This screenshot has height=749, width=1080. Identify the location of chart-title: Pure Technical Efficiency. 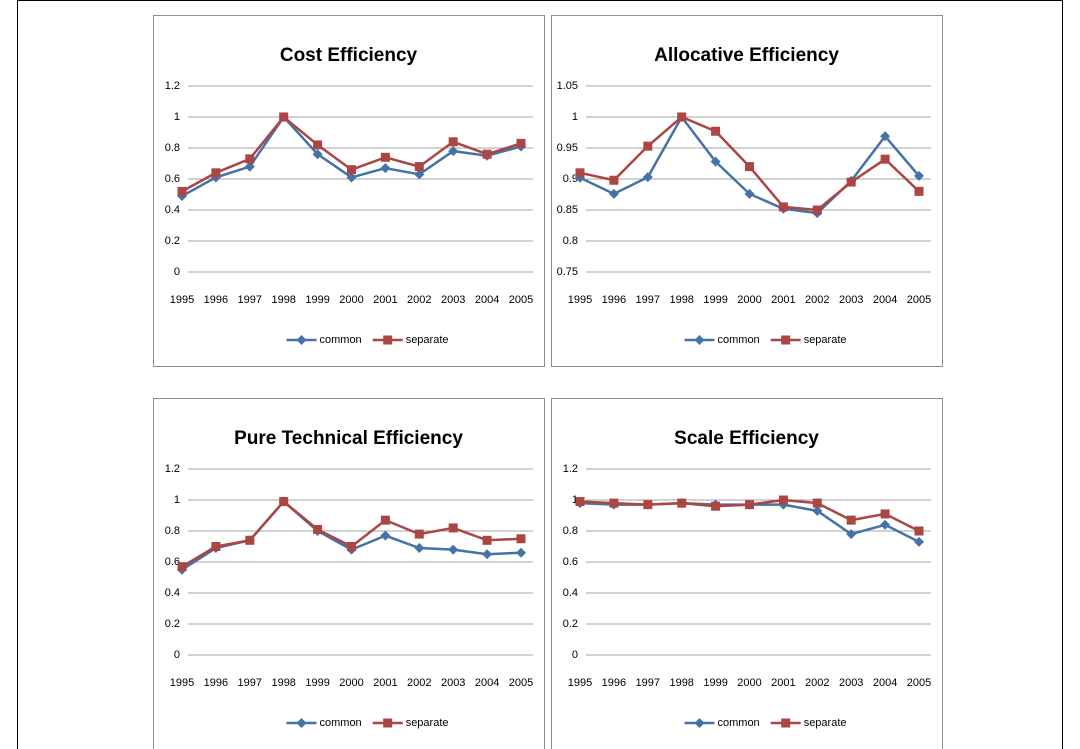
(348, 438).